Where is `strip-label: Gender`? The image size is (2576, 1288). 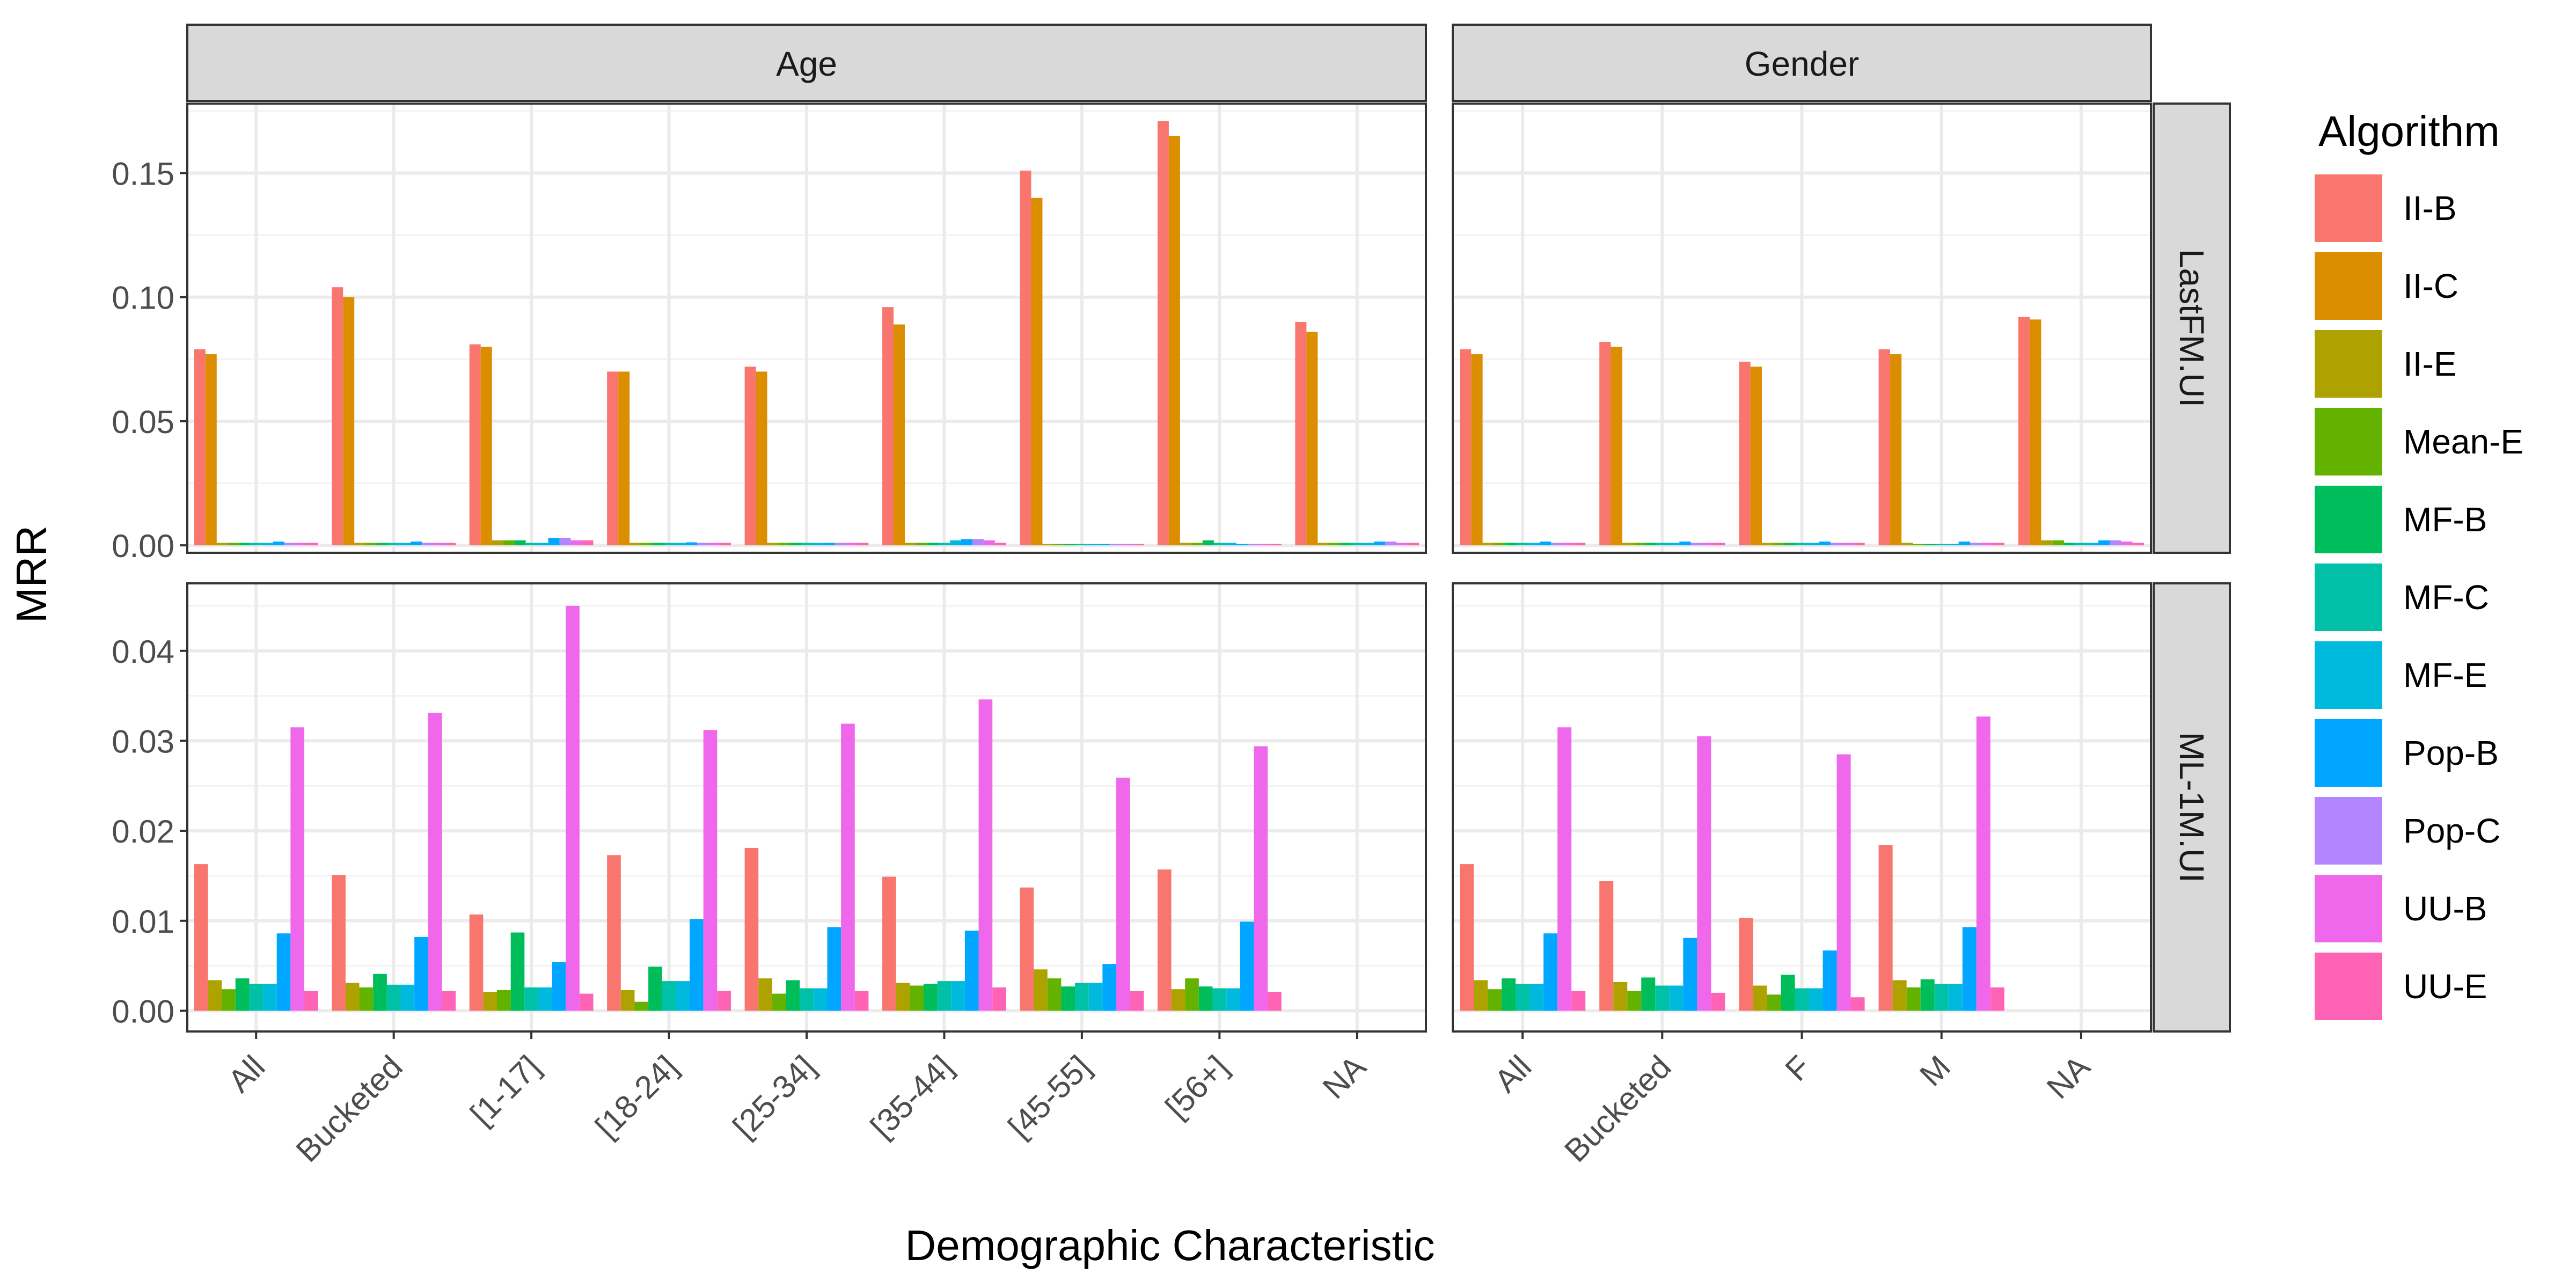 strip-label: Gender is located at coordinates (1802, 64).